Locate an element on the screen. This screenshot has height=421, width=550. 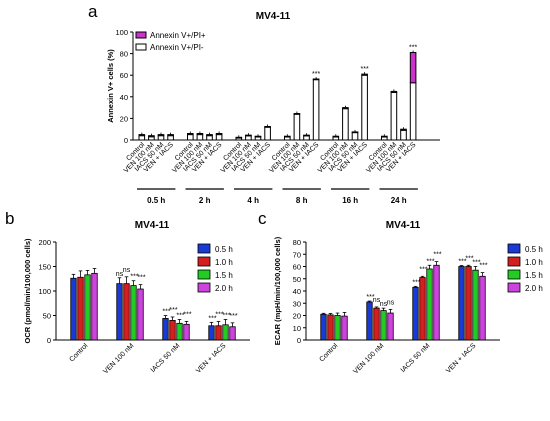
timepoint-label: 16 h is located at coordinates (350, 200).